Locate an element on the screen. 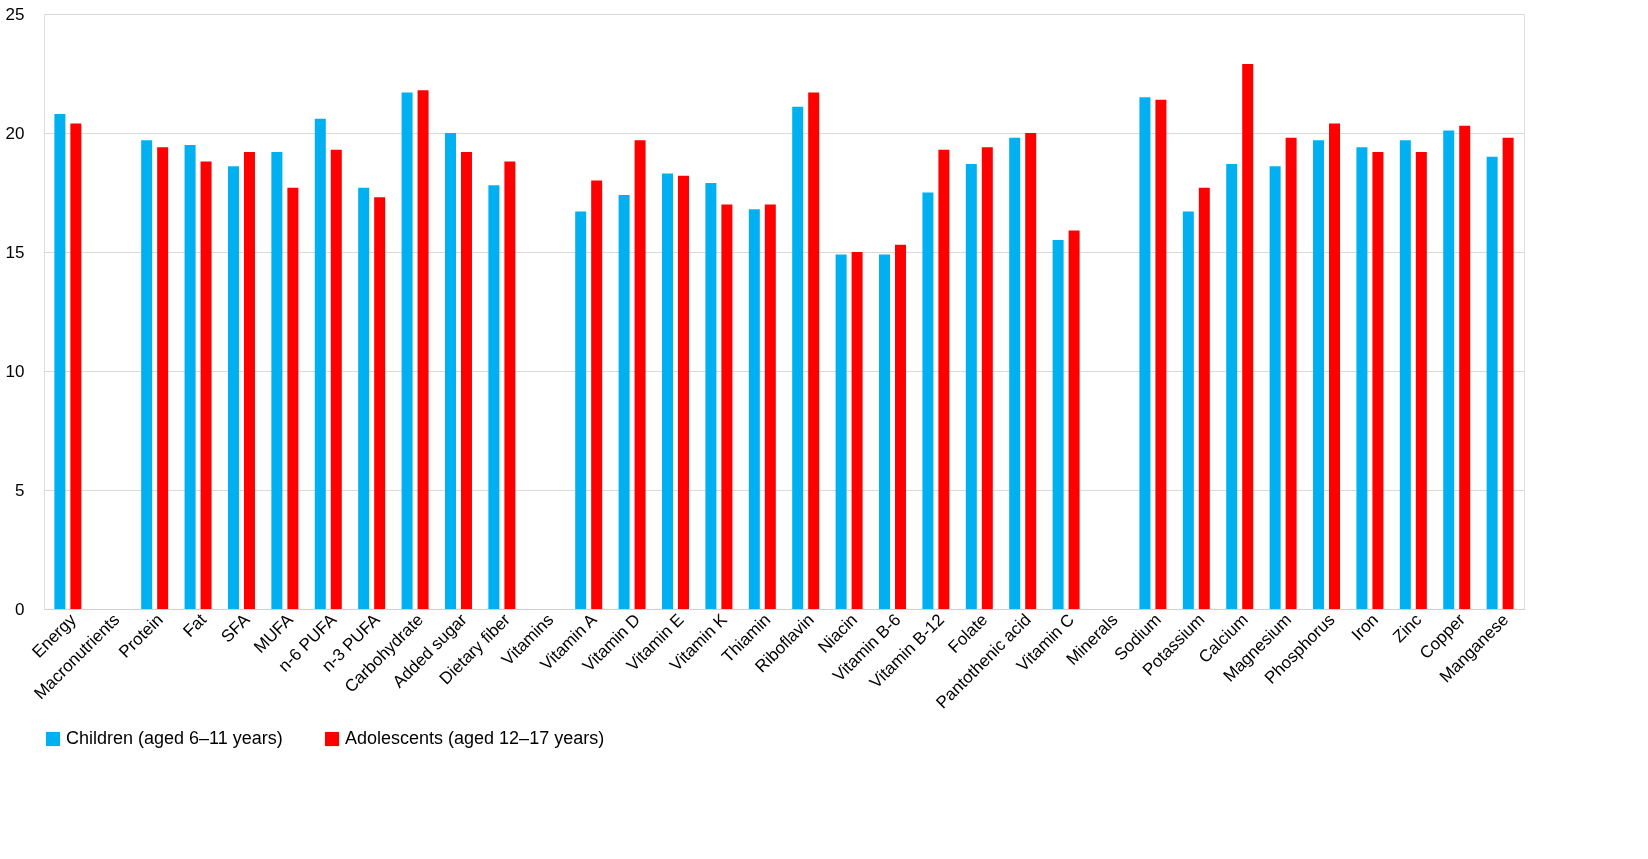  y-tick-label: 15 is located at coordinates (15, 252).